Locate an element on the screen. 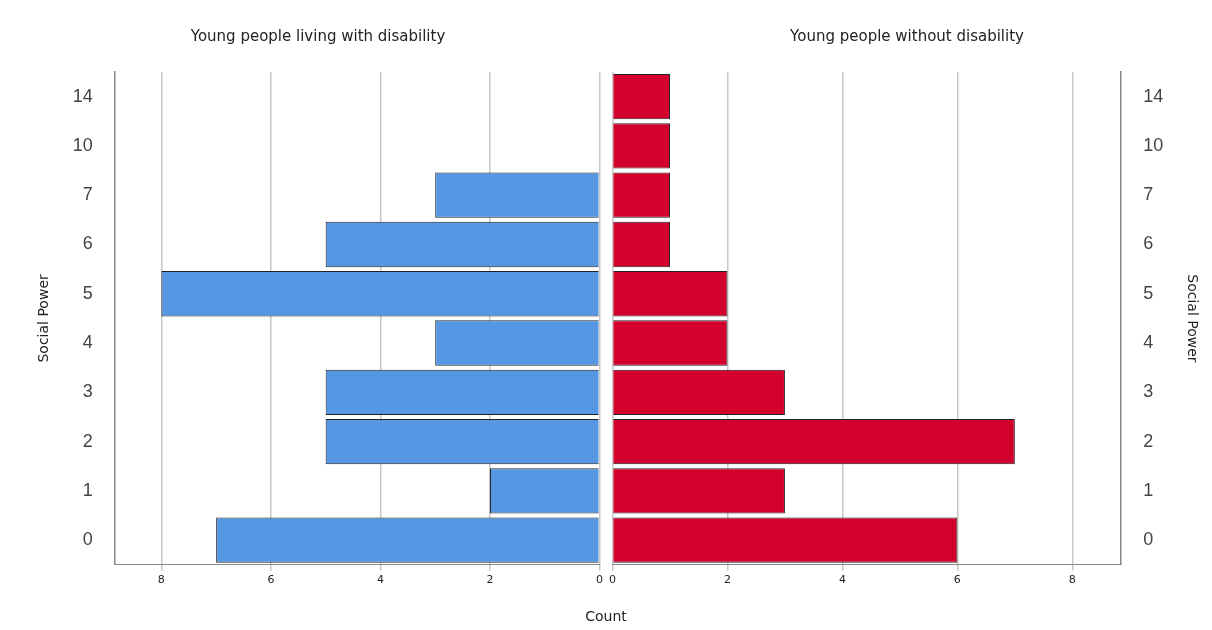 This screenshot has width=1212, height=630. chart-title: Young people living with disability is located at coordinates (317, 35).